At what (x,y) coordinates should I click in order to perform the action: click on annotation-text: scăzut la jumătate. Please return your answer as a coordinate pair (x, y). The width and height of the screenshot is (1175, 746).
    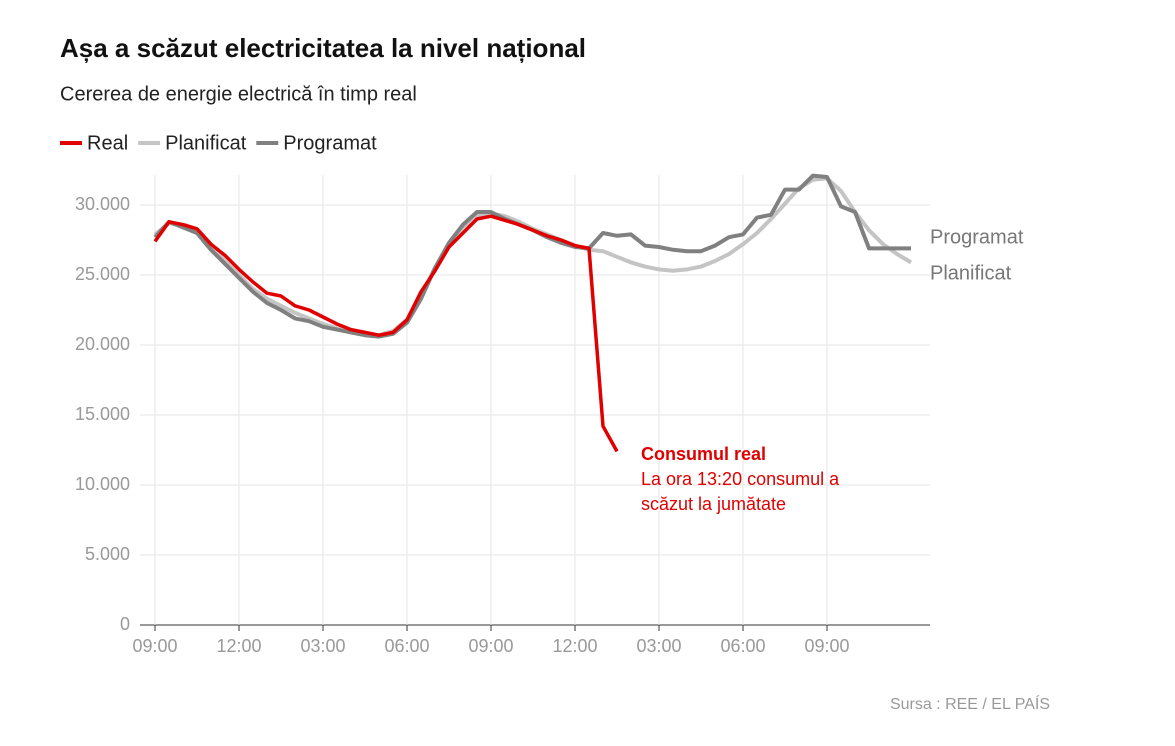
    Looking at the image, I should click on (713, 504).